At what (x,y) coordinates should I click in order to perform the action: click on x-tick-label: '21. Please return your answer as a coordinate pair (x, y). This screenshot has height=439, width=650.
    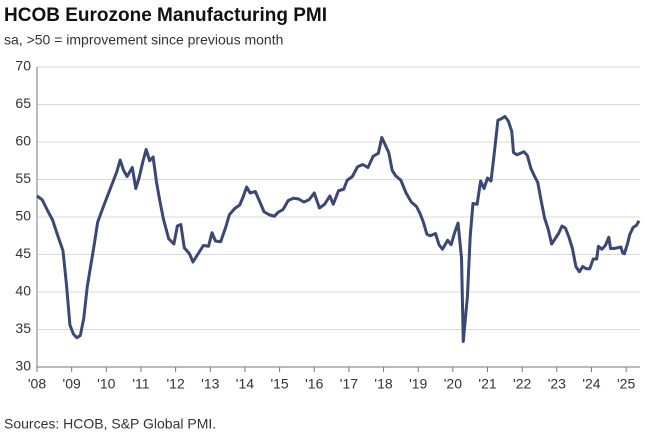
    Looking at the image, I should click on (487, 384).